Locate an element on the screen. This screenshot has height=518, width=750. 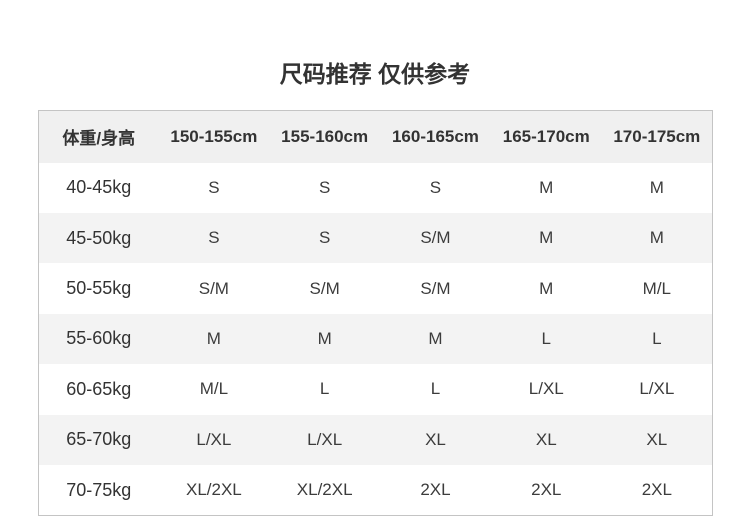
weight-range-label: 70-75kg is located at coordinates (99, 489).